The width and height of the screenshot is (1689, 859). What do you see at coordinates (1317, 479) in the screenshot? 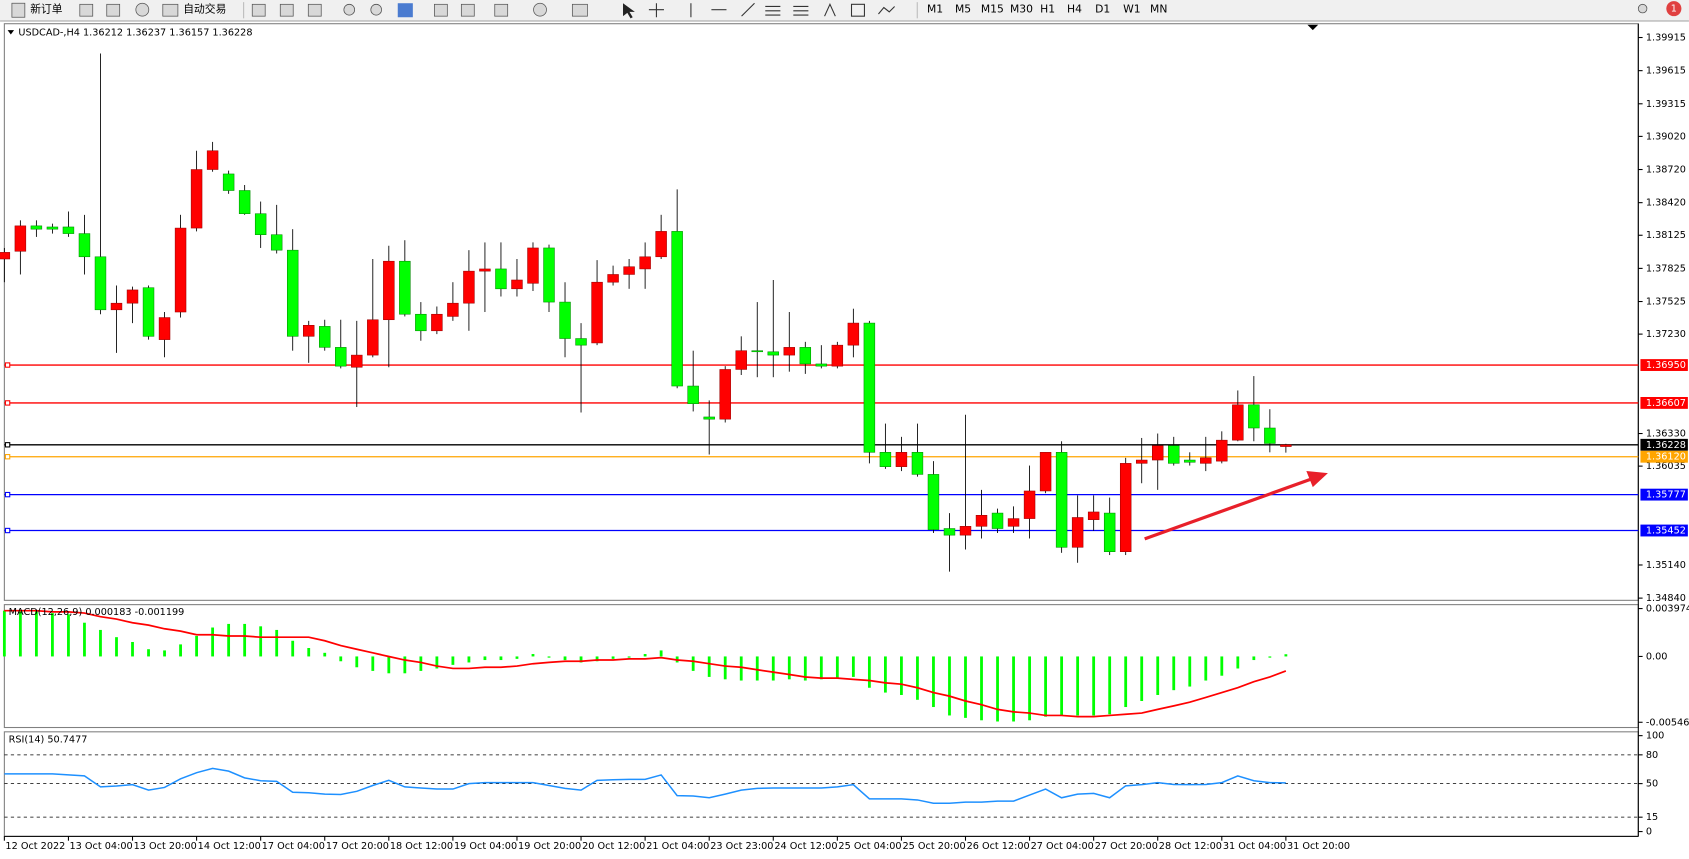
I see `arrow-head` at bounding box center [1317, 479].